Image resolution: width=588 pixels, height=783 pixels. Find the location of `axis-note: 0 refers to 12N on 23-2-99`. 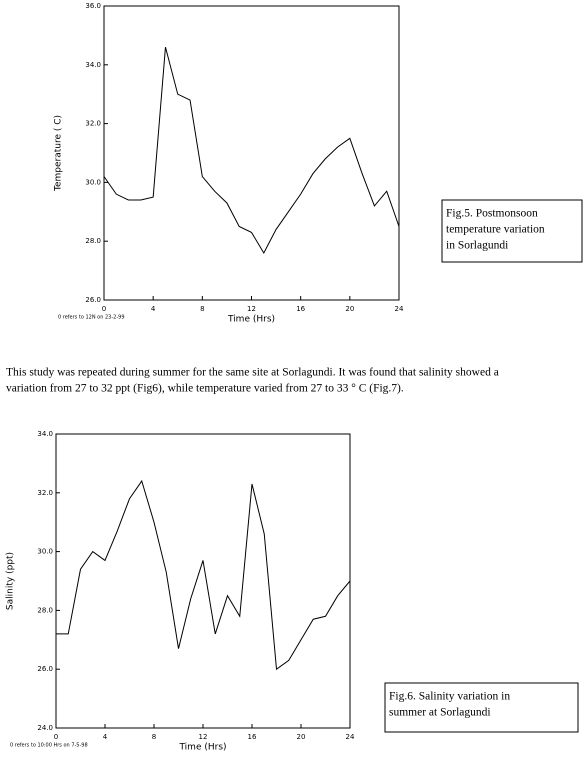

axis-note: 0 refers to 12N on 23-2-99 is located at coordinates (91, 318).